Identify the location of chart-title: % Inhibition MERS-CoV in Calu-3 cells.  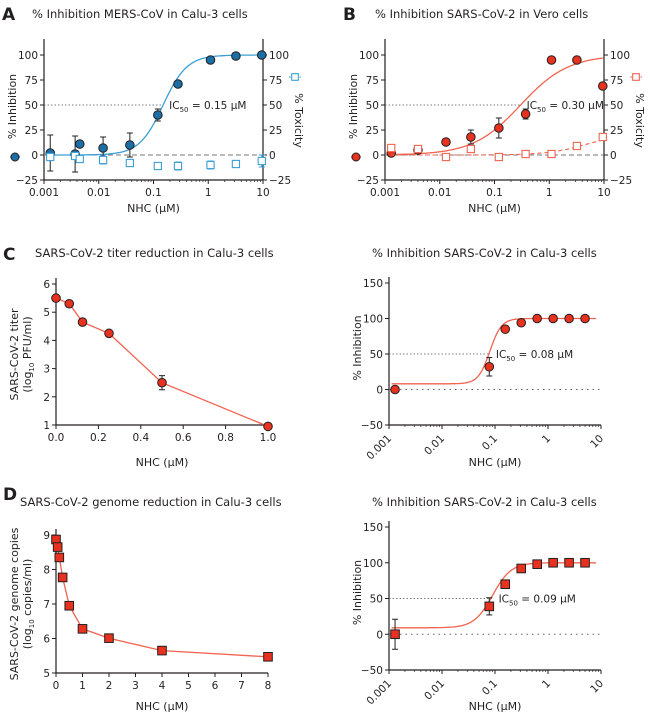
(140, 14).